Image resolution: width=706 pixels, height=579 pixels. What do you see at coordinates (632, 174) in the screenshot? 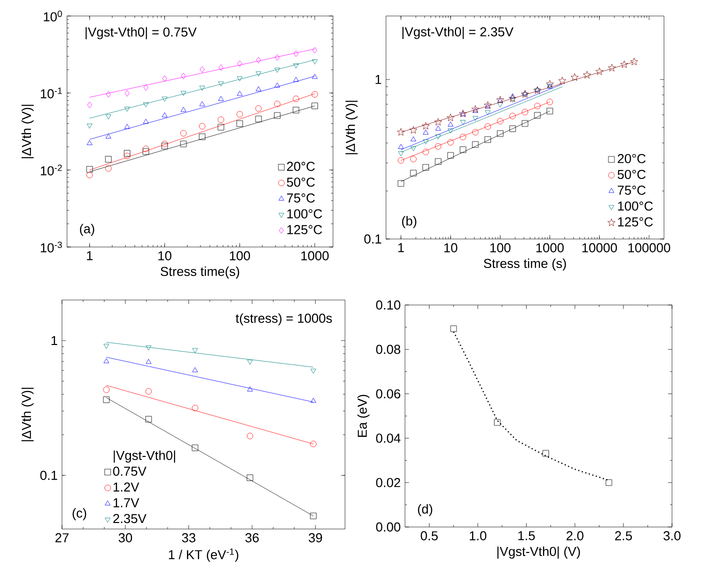
I see `legend-label: 50°C` at bounding box center [632, 174].